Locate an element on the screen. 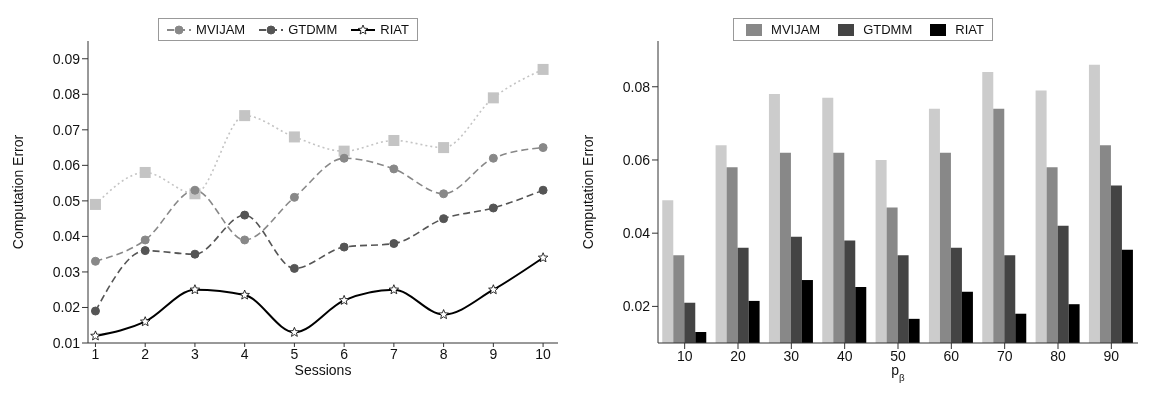  x-tick-label: 4 is located at coordinates (244, 353).